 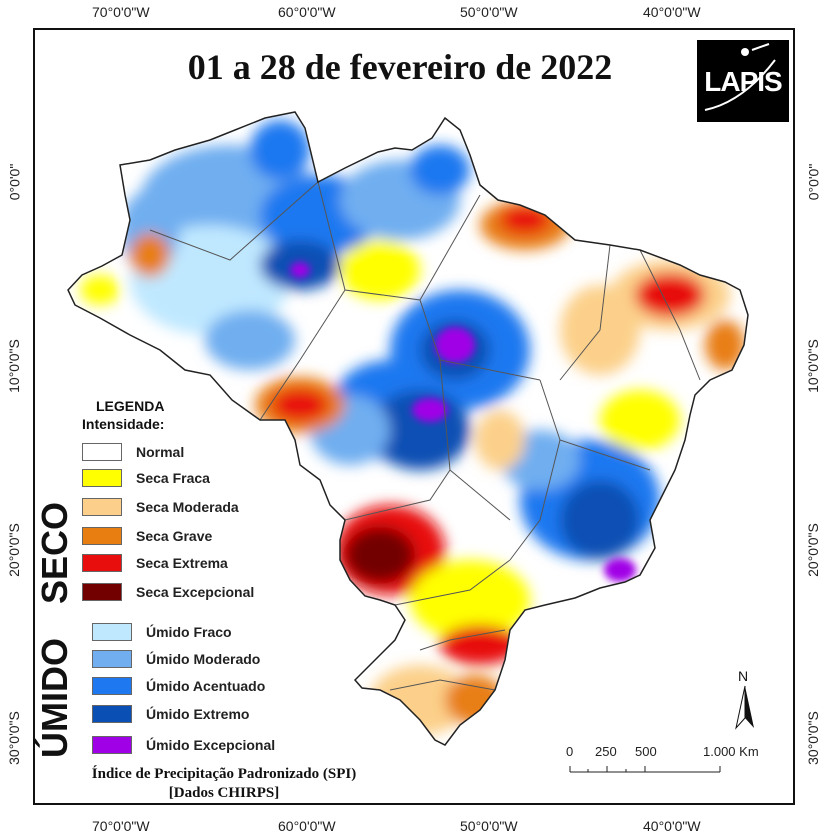 I want to click on legend-title: LEGENDA, so click(x=130, y=406).